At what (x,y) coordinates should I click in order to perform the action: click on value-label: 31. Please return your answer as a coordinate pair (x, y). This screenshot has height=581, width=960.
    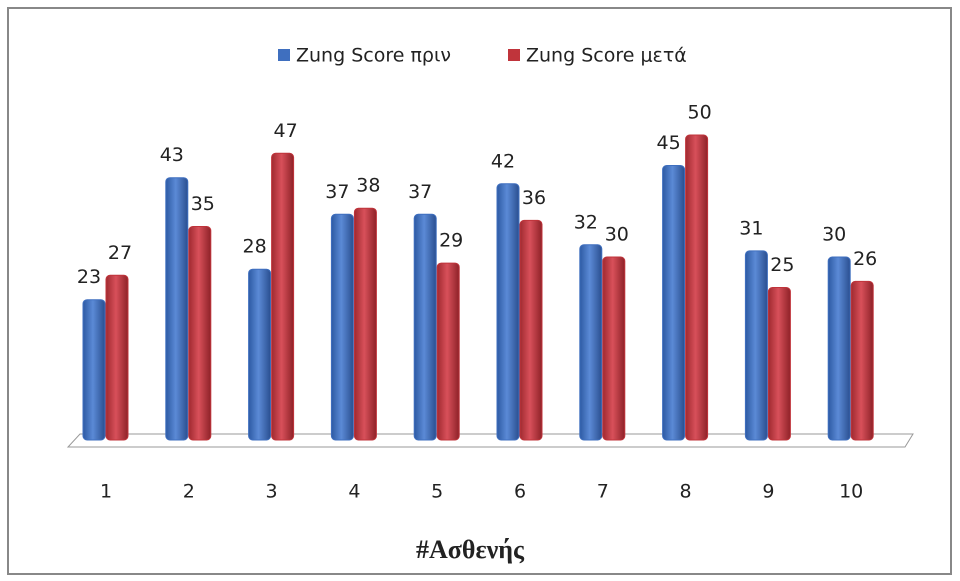
    Looking at the image, I should click on (751, 228).